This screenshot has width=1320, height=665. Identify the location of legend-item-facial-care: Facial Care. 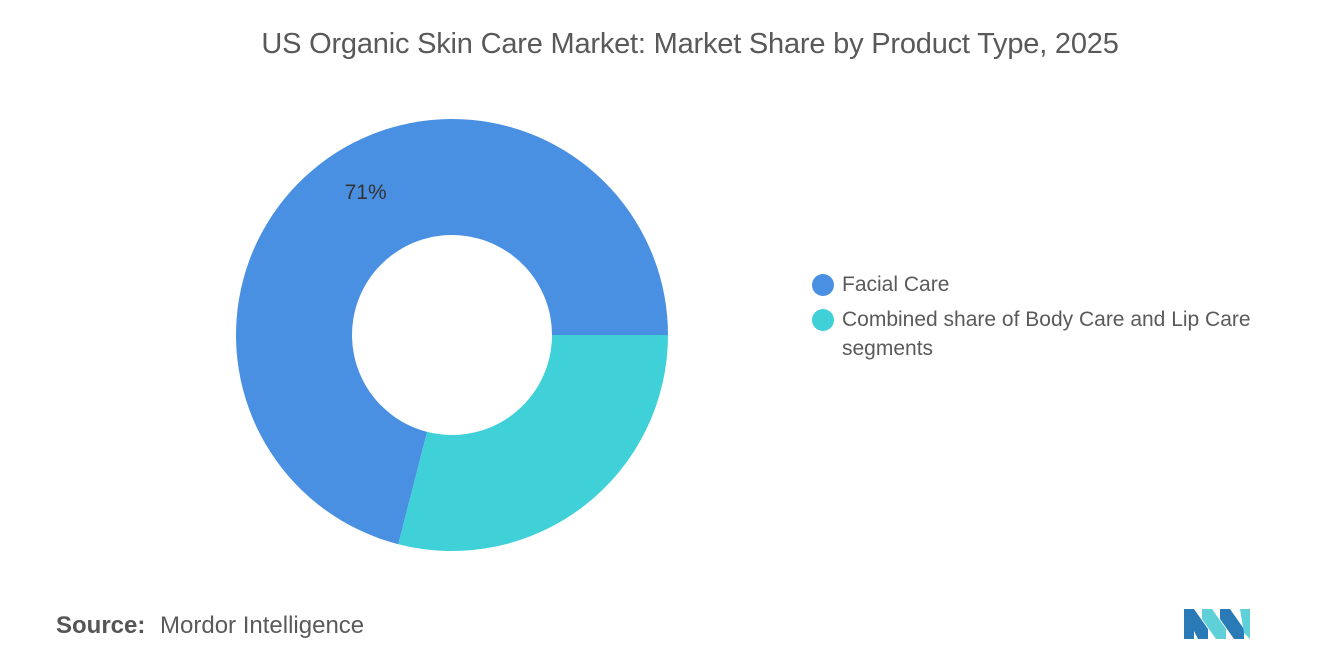
(1047, 284).